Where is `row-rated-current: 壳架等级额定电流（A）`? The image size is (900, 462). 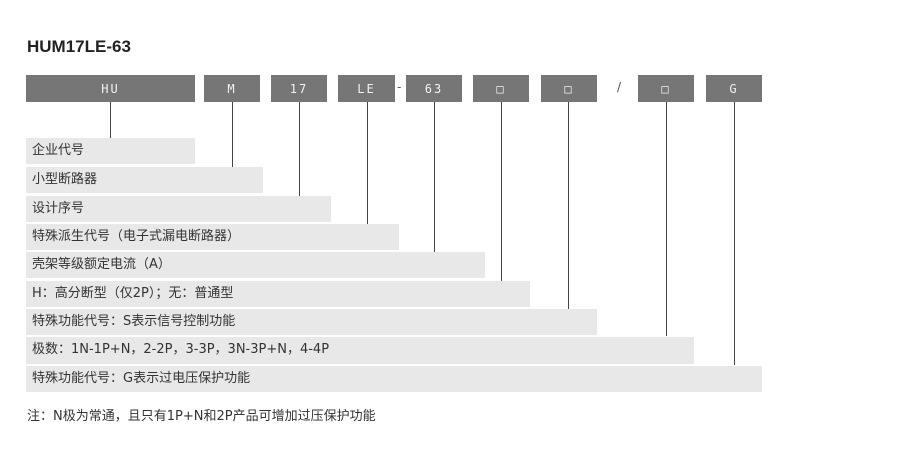
row-rated-current: 壳架等级额定电流（A） is located at coordinates (255, 265).